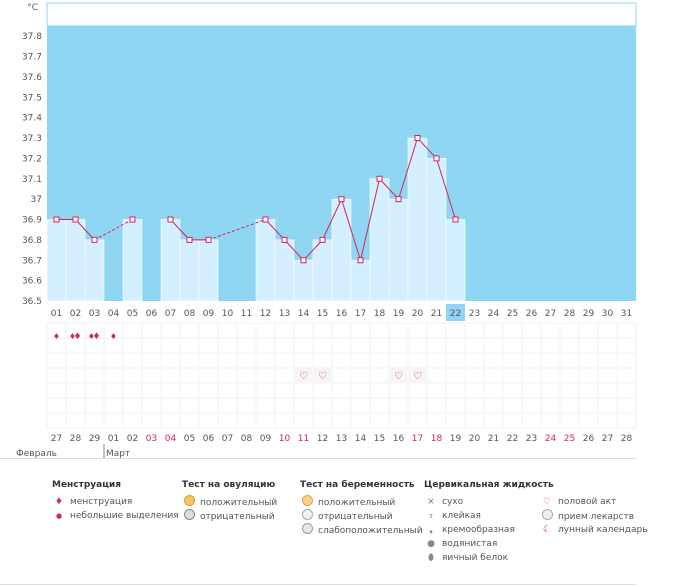 Image resolution: width=675 pixels, height=587 pixels. Describe the element at coordinates (32, 139) in the screenshot. I see `y-tick-label: 37.3` at that location.